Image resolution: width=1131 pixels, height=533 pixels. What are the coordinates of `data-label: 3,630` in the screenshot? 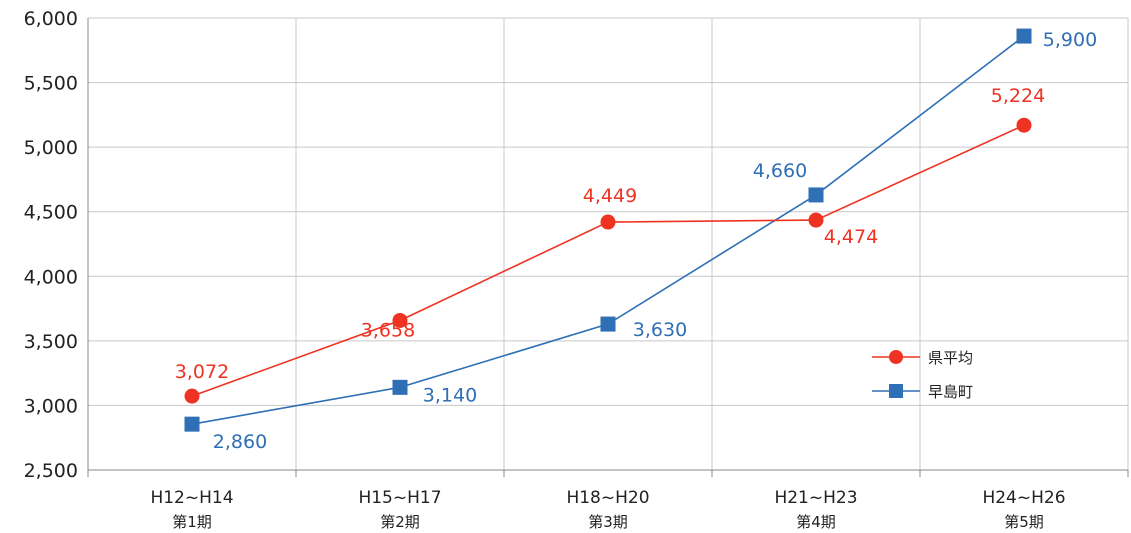 It's located at (660, 330).